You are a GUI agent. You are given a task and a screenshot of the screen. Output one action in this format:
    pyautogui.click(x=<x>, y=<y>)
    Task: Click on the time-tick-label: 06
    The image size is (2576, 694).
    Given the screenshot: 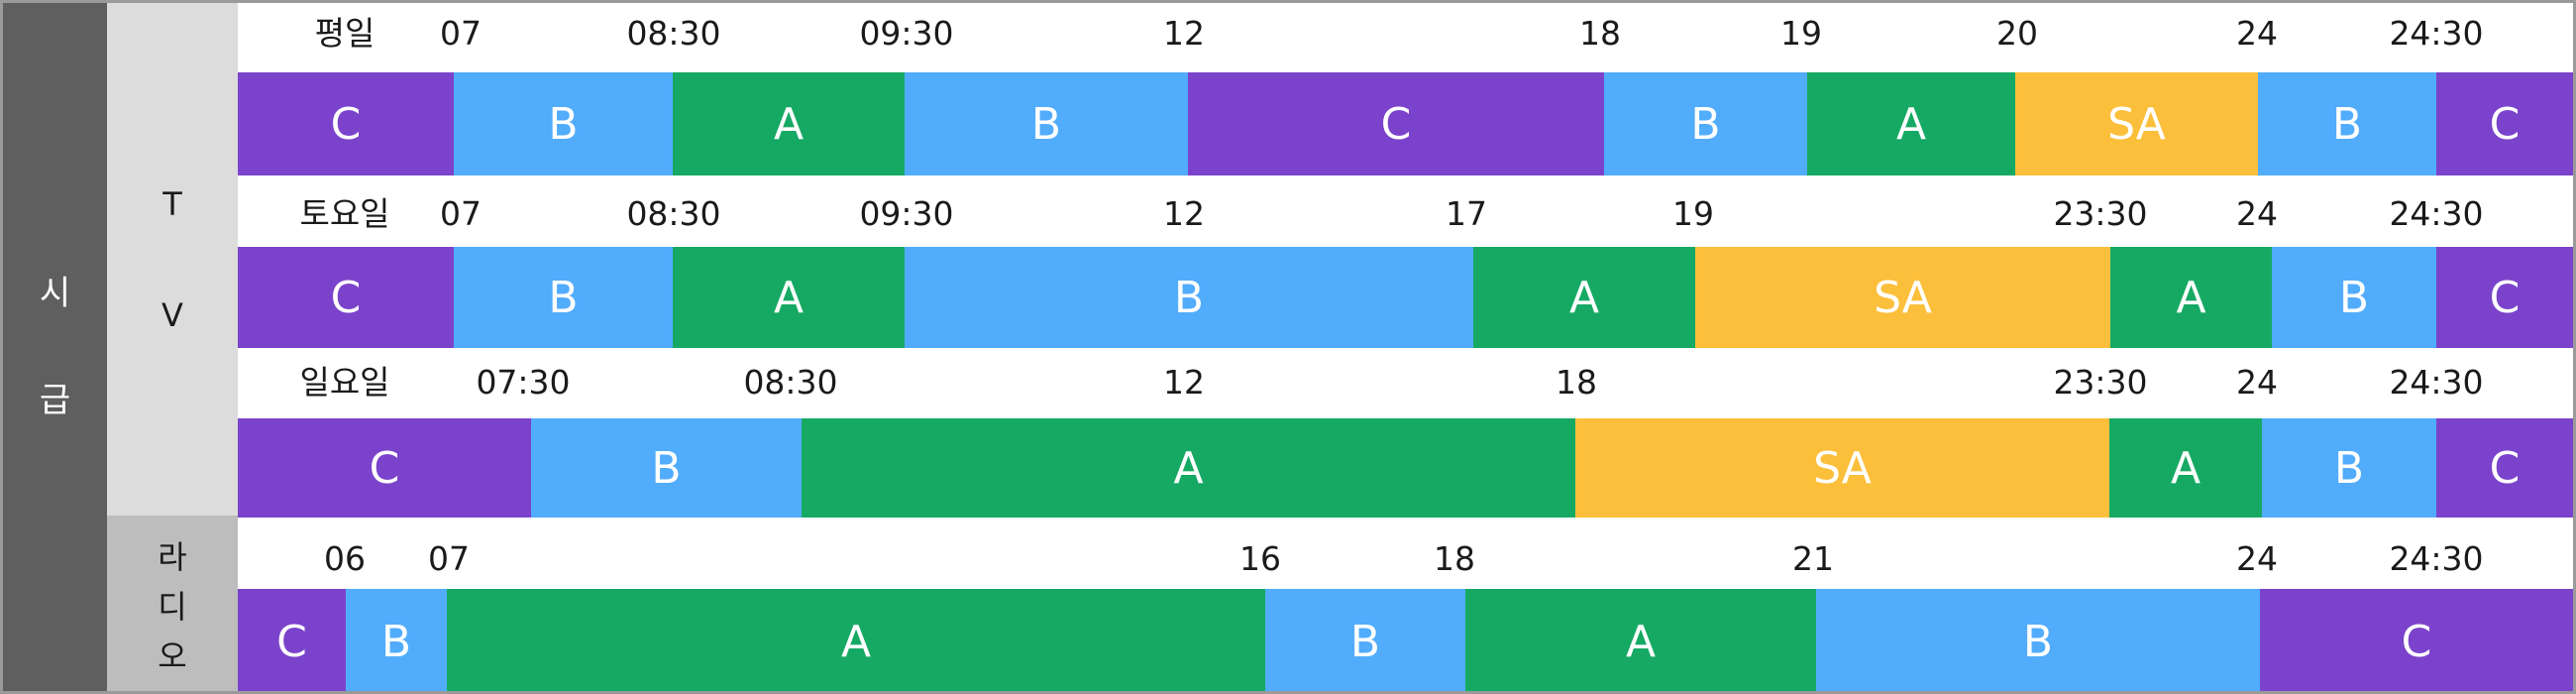 What is the action you would take?
    pyautogui.click(x=345, y=558)
    